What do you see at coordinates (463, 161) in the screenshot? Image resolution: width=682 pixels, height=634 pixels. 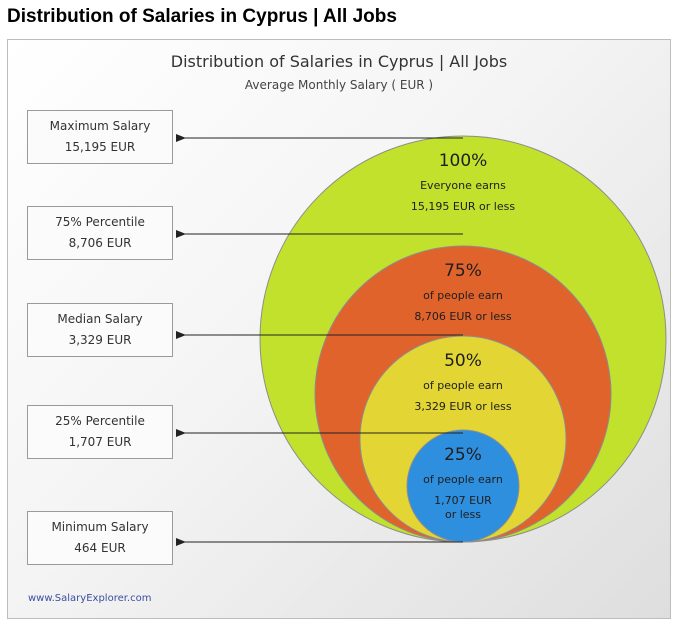 I see `circle-100-percent: 100%` at bounding box center [463, 161].